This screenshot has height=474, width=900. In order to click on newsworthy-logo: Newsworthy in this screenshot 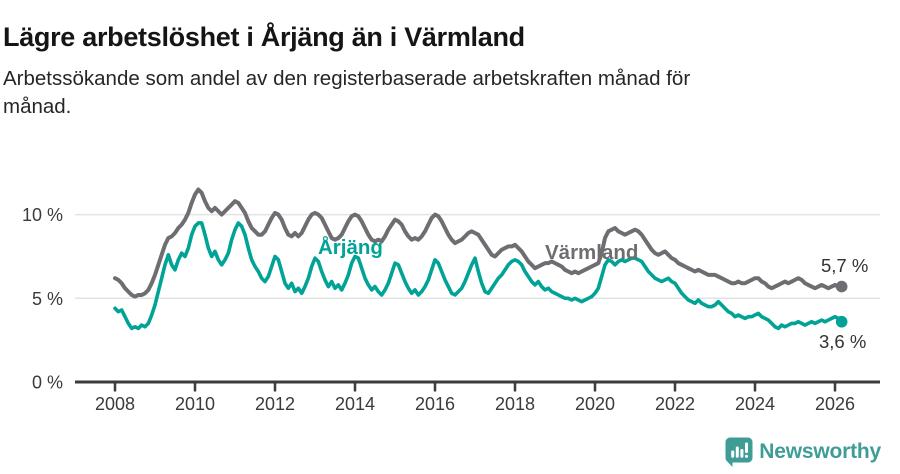, I will do `click(803, 452)`.